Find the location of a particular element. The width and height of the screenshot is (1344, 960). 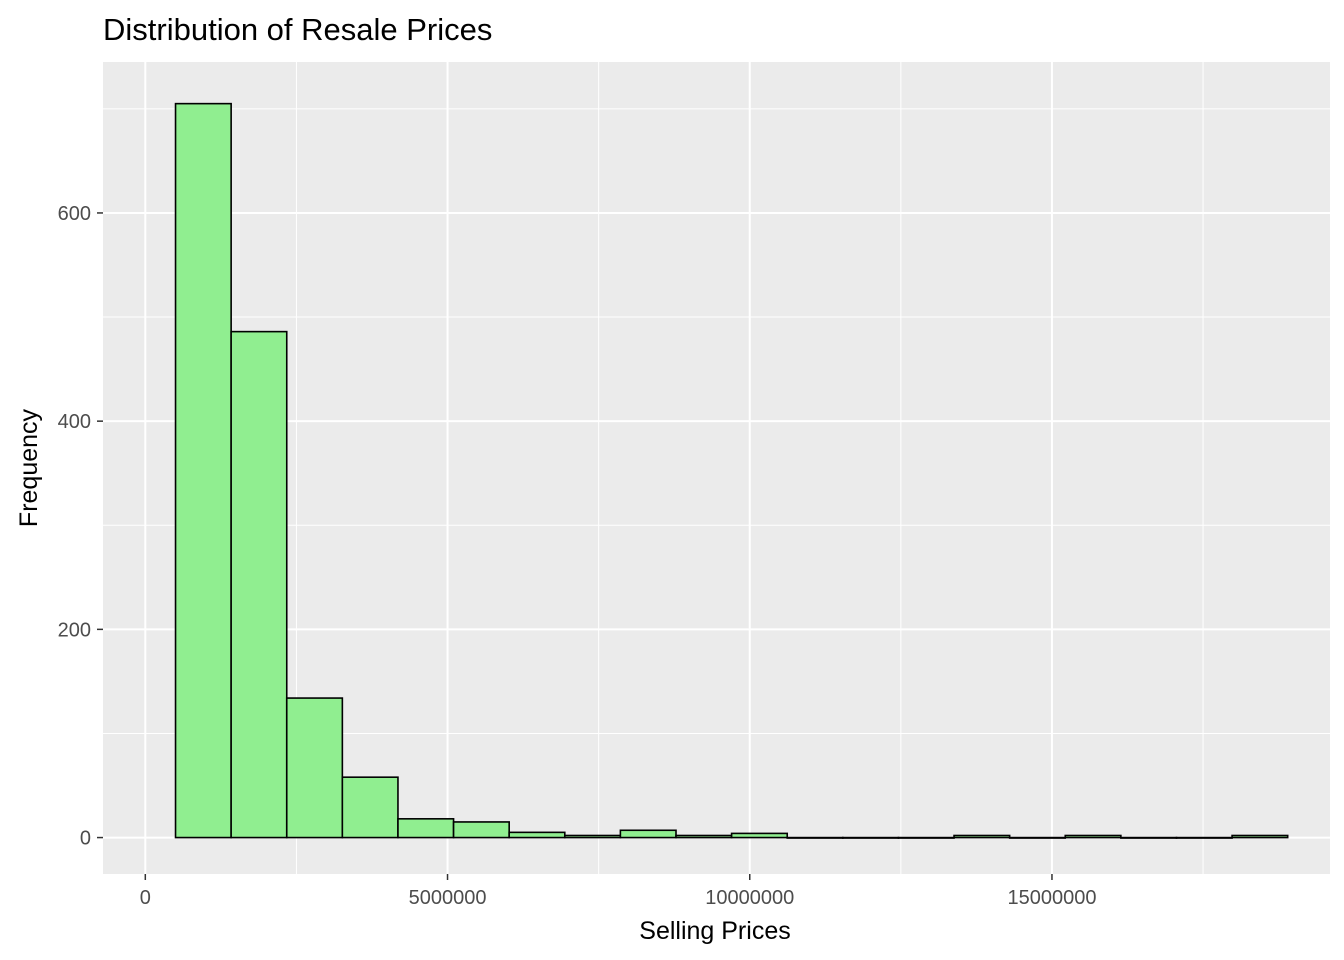

y-tick-label: 400 is located at coordinates (74, 422).